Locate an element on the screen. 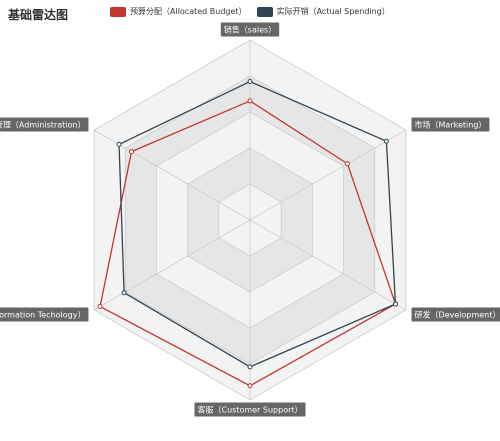 This screenshot has height=441, width=500. indicator-label-text: 销售（sales） is located at coordinates (250, 30).